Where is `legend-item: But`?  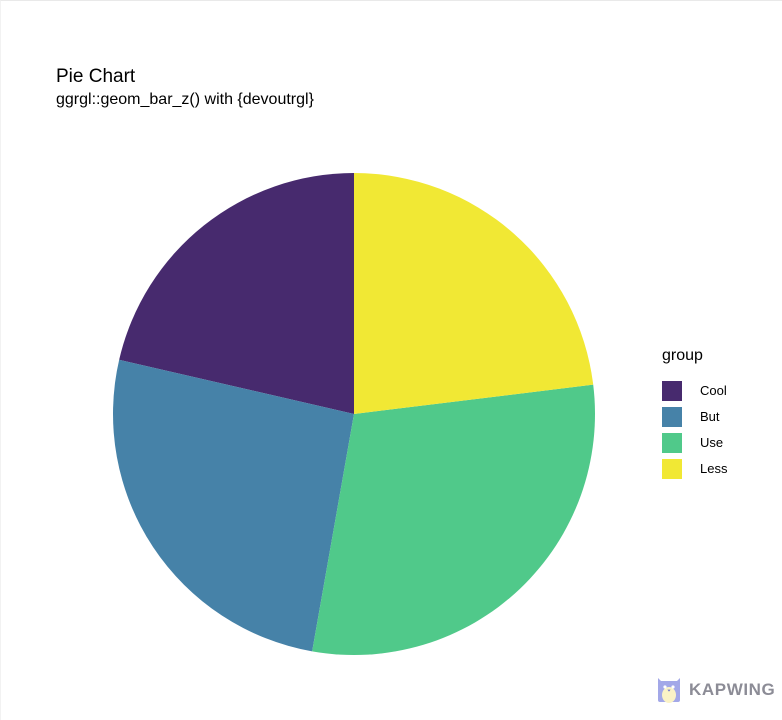
legend-item: But is located at coordinates (719, 417).